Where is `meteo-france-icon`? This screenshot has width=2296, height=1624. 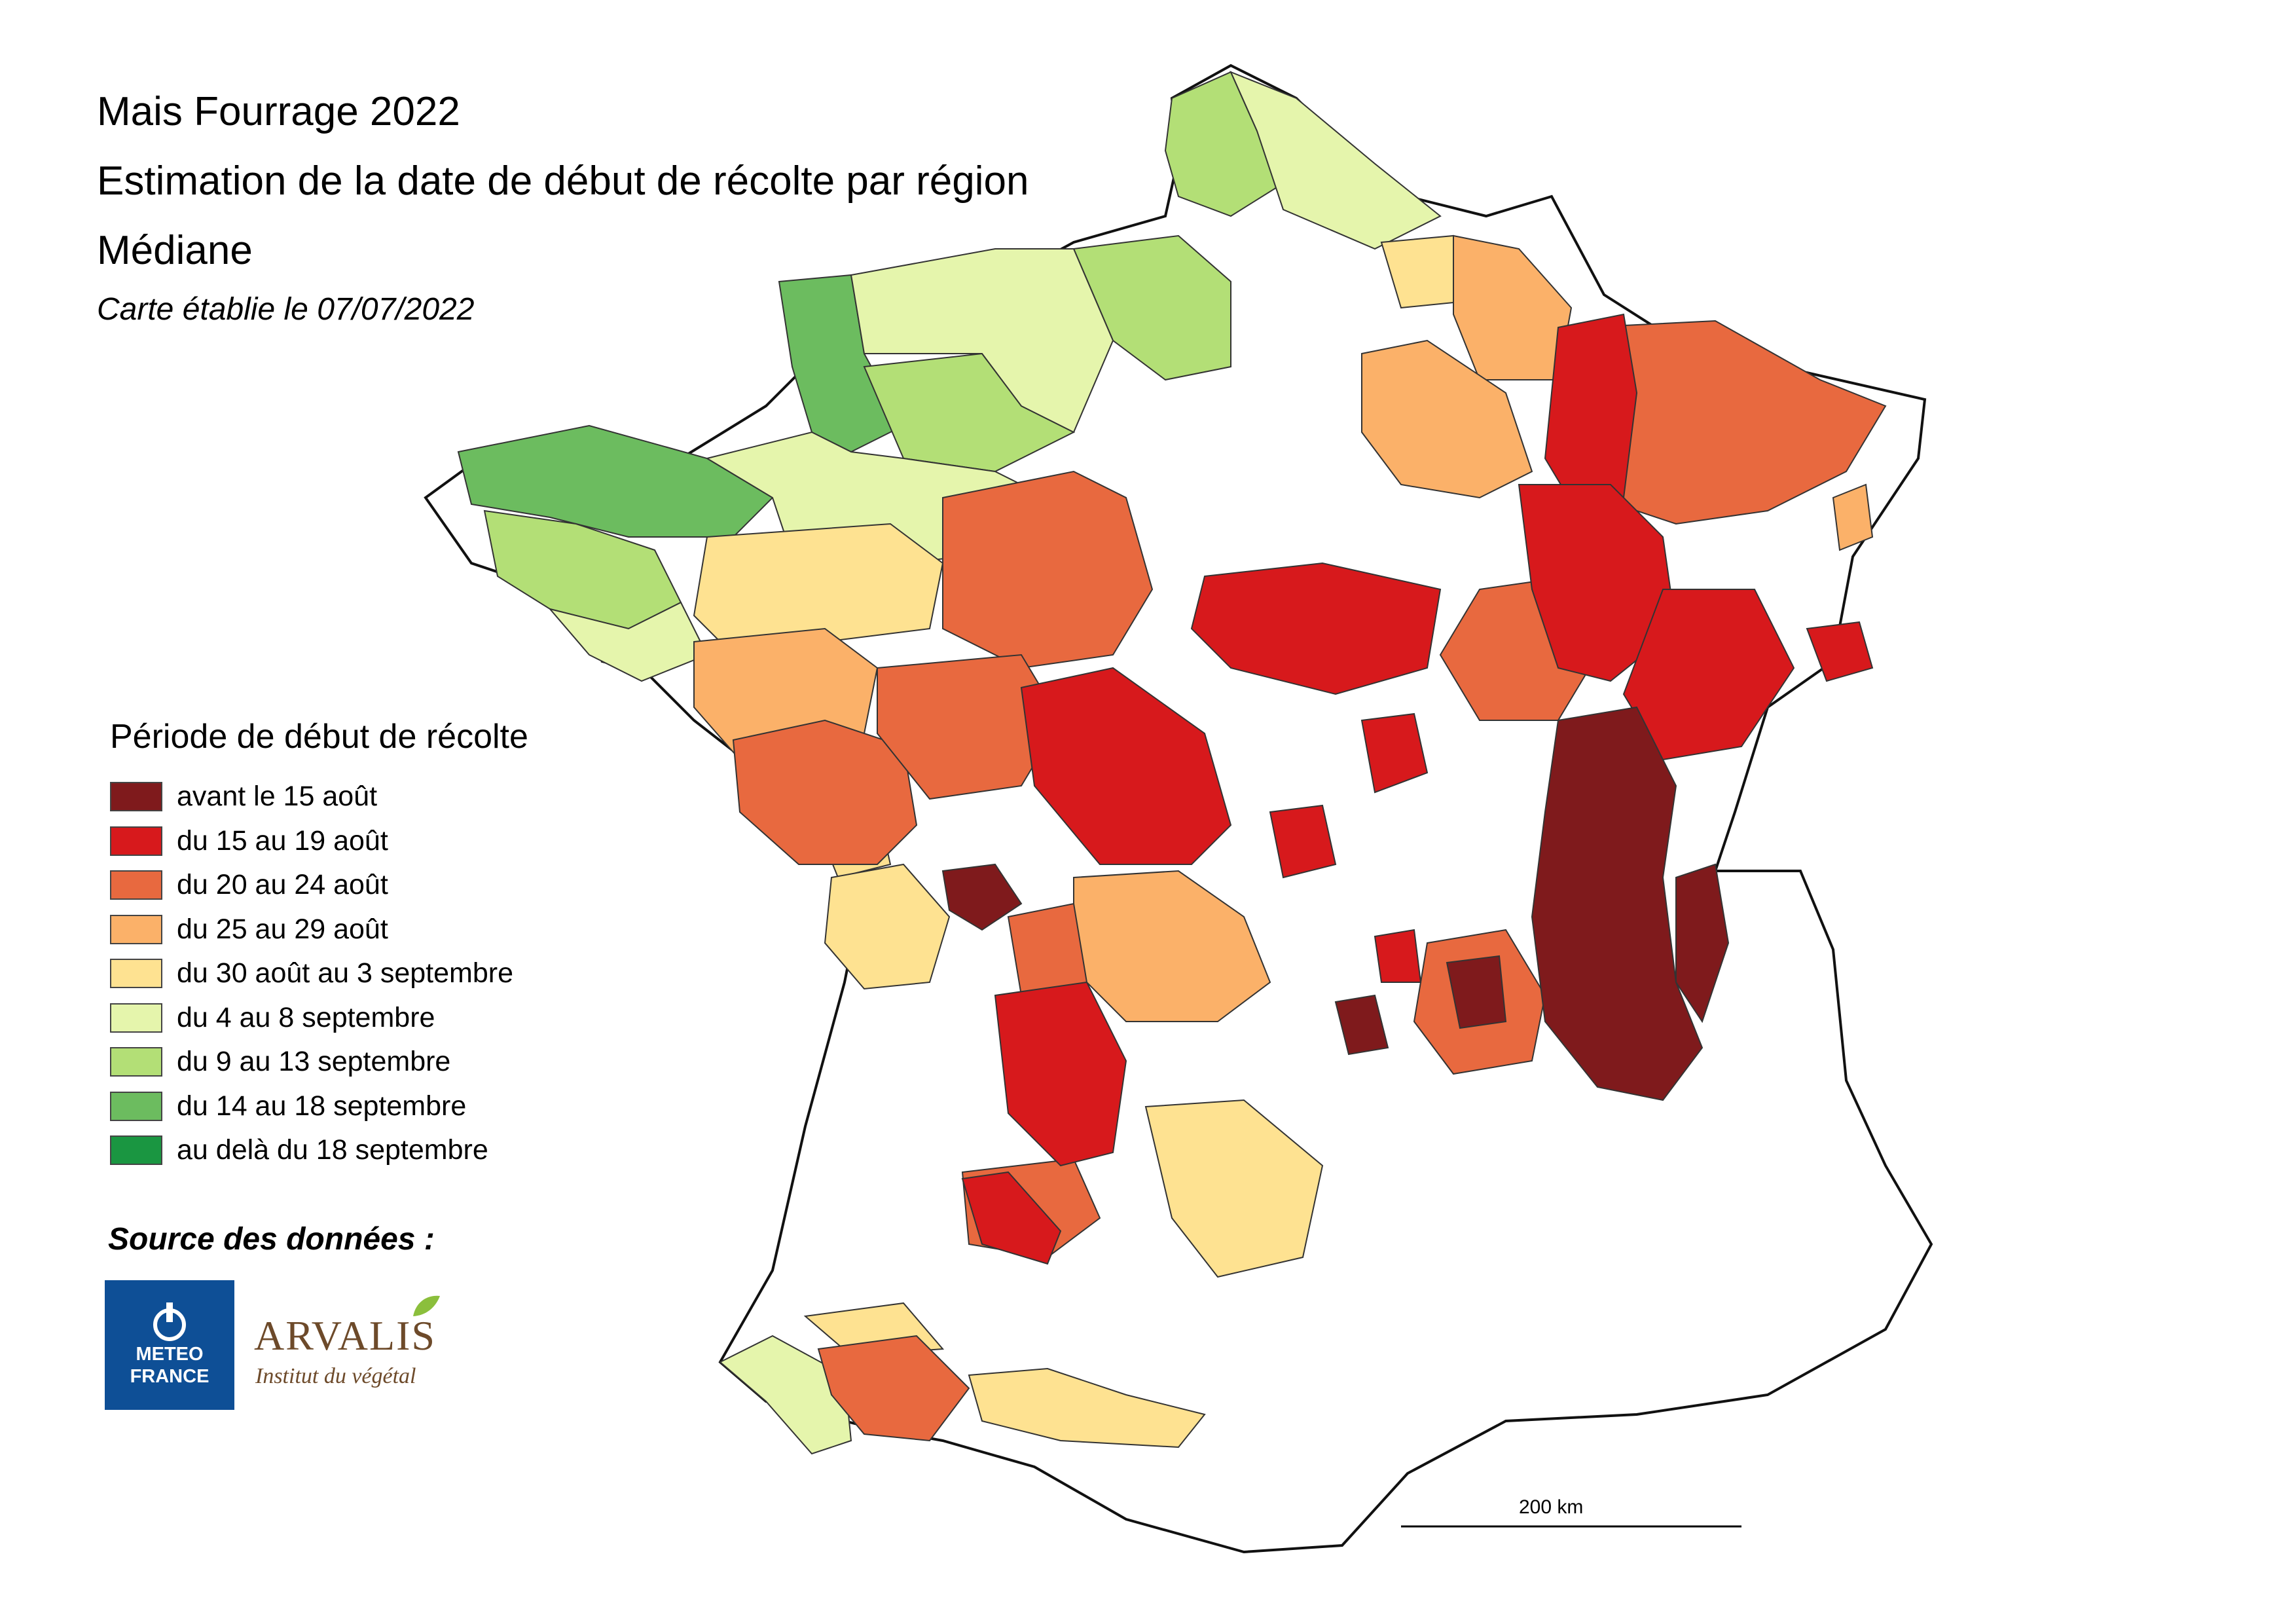 meteo-france-icon is located at coordinates (169, 1321).